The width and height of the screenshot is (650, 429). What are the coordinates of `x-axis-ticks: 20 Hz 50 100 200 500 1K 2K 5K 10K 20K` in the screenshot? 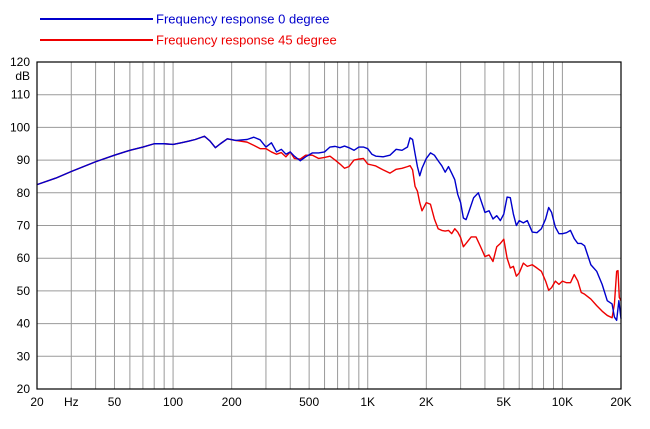 It's located at (330, 402).